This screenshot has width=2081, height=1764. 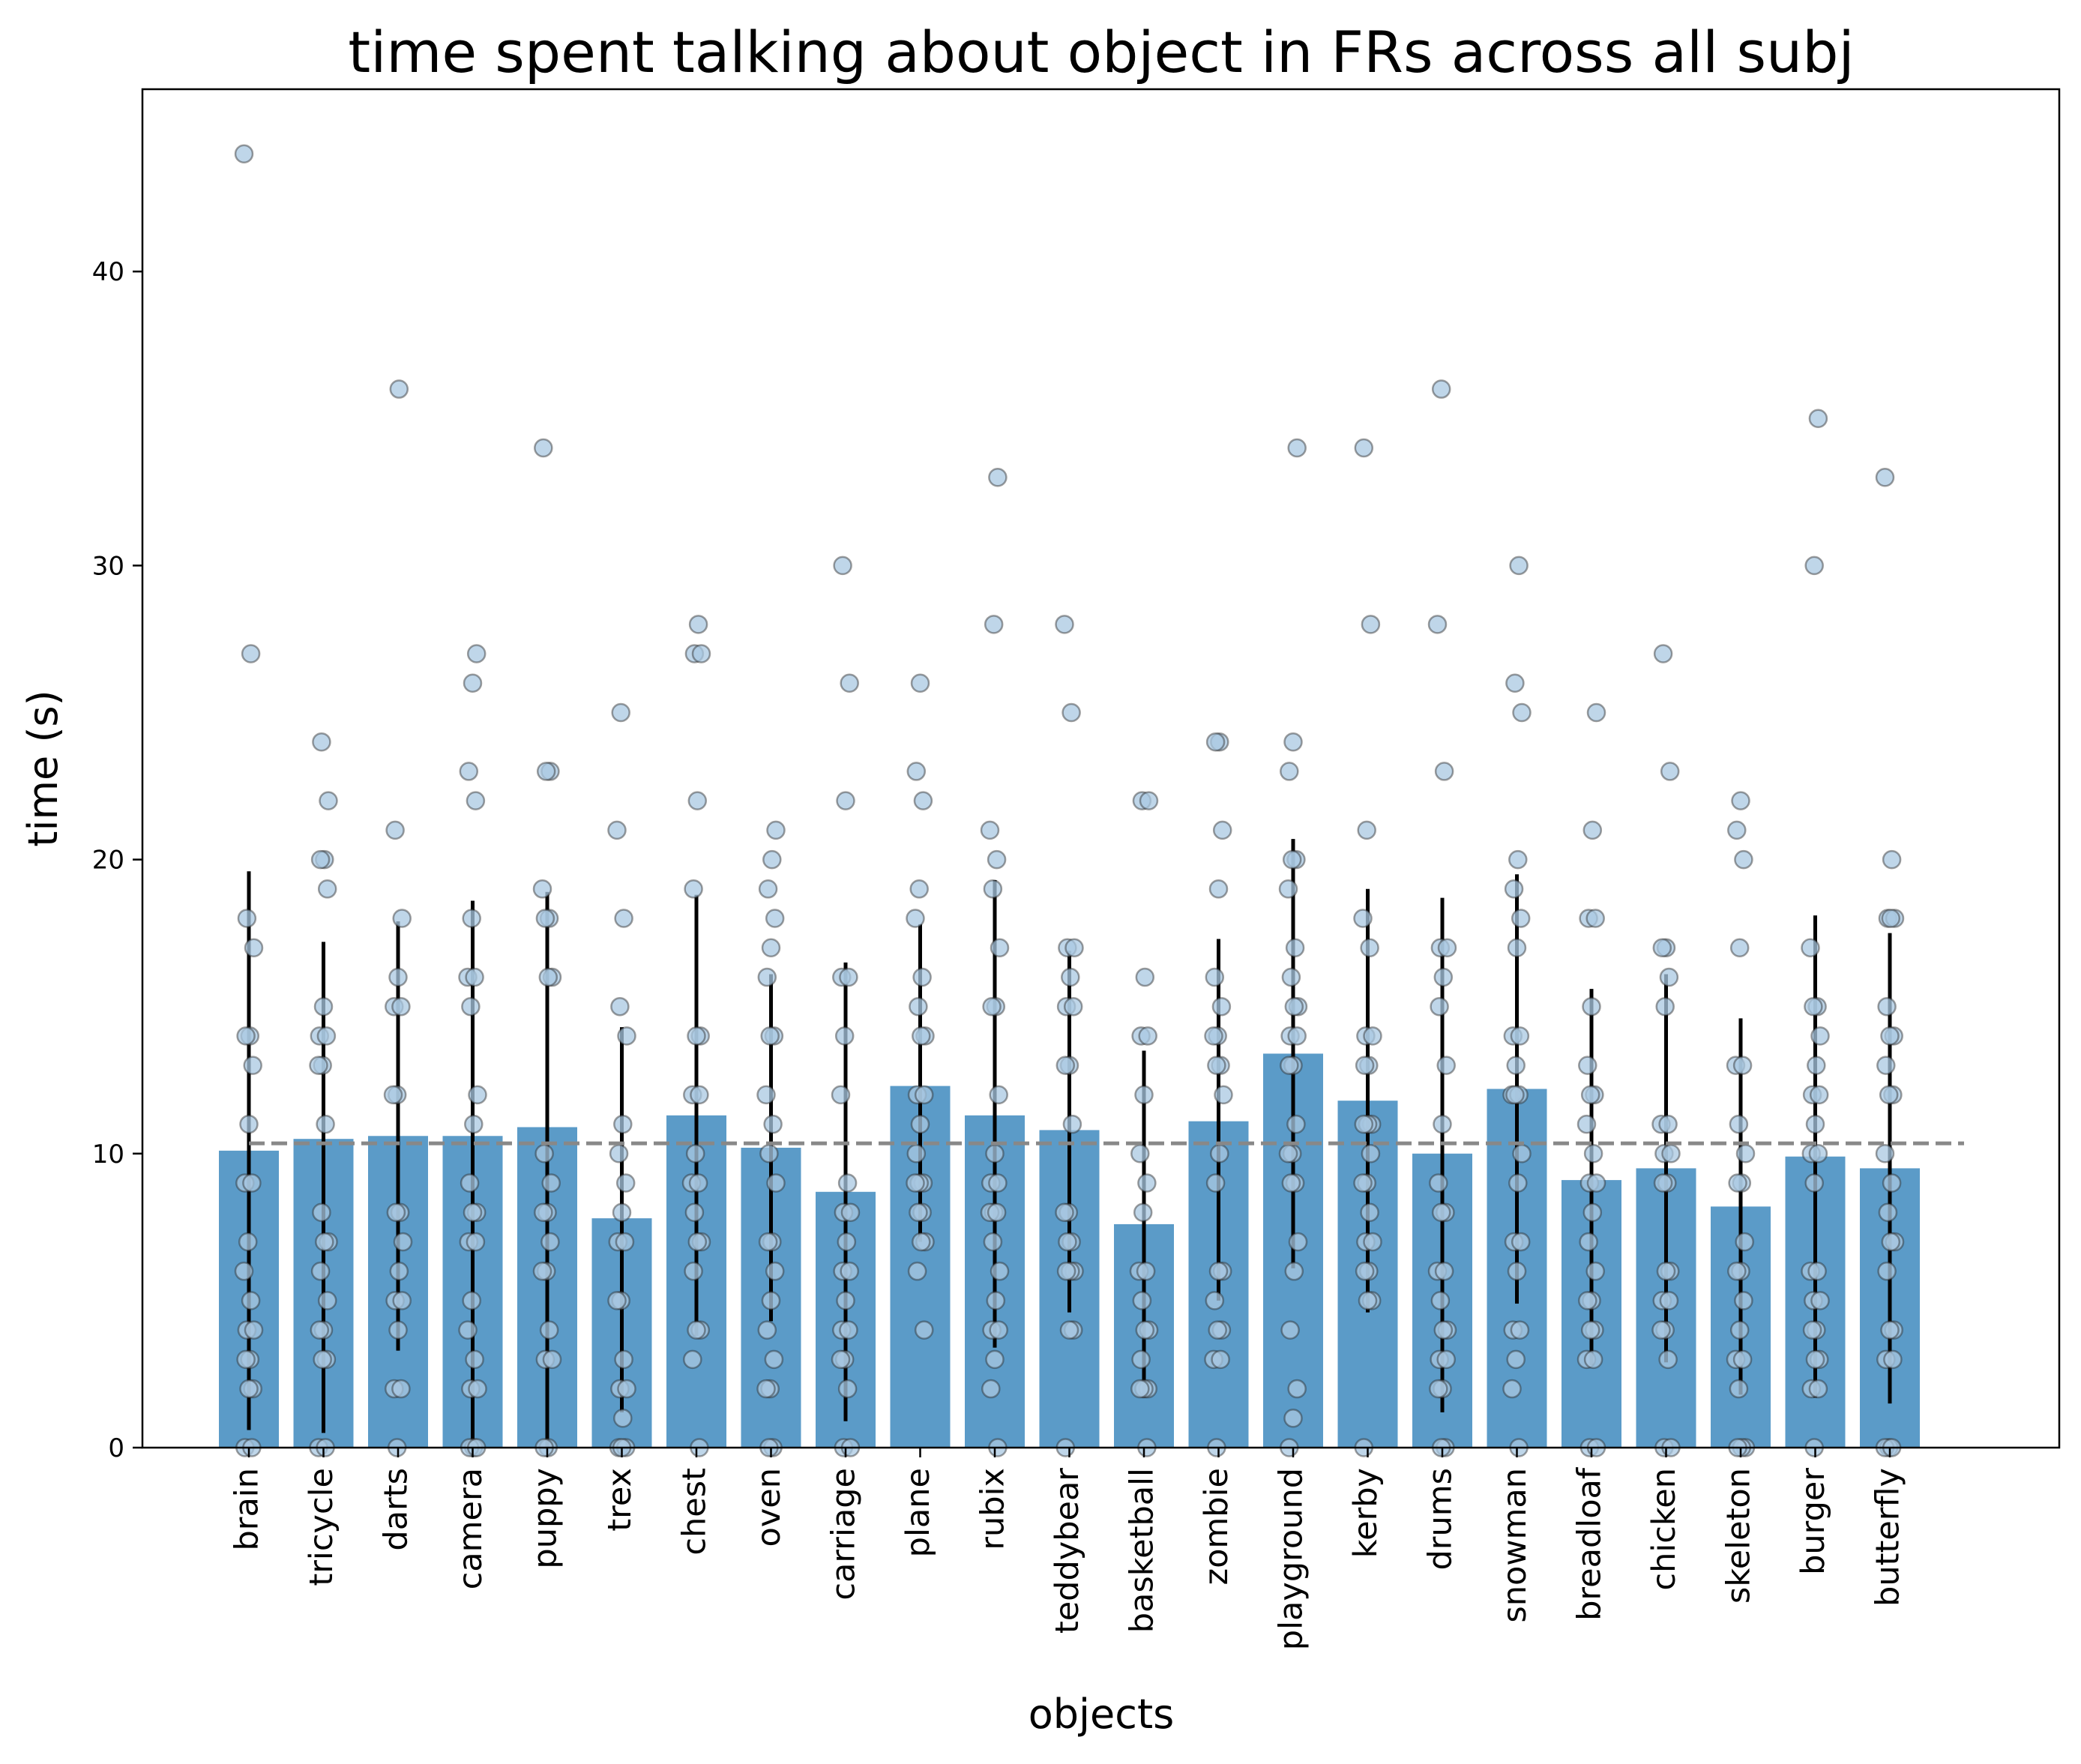 What do you see at coordinates (1216, 1526) in the screenshot?
I see `x-tick-label: zombie` at bounding box center [1216, 1526].